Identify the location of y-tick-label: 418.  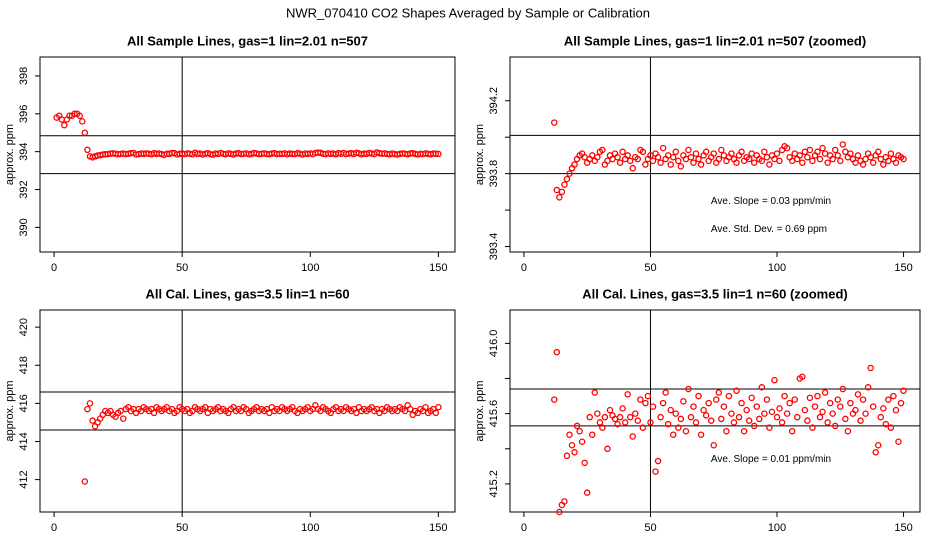
(24, 365).